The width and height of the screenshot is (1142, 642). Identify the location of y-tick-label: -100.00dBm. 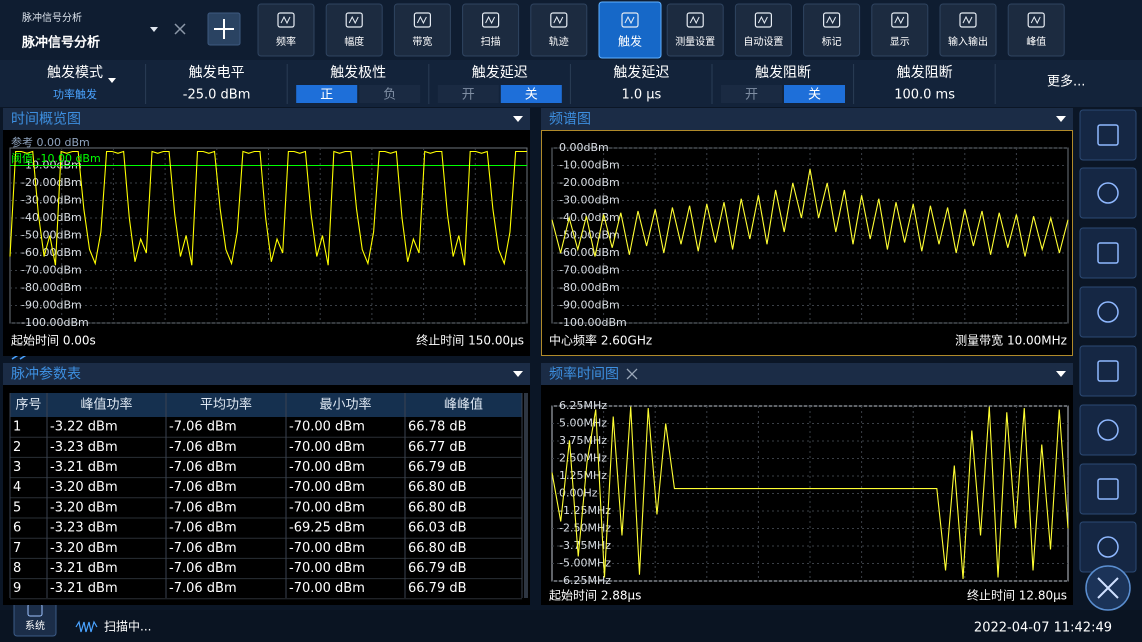
(593, 322).